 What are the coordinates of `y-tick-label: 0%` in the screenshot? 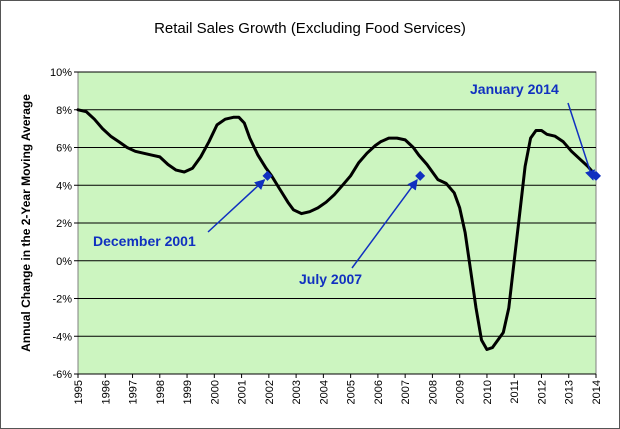 It's located at (64, 262).